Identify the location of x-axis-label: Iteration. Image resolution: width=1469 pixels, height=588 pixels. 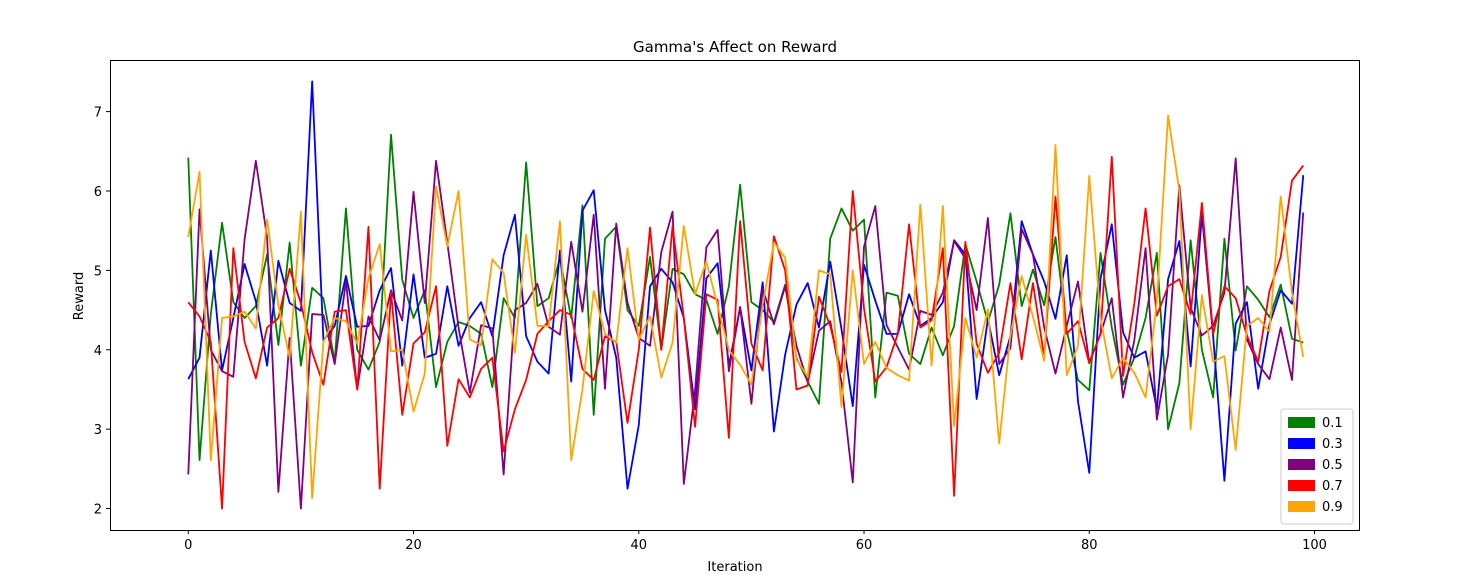
(734, 567).